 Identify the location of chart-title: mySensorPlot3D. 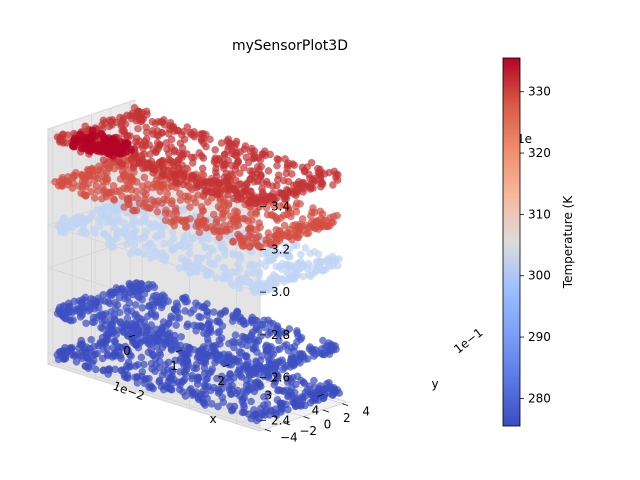
(290, 46).